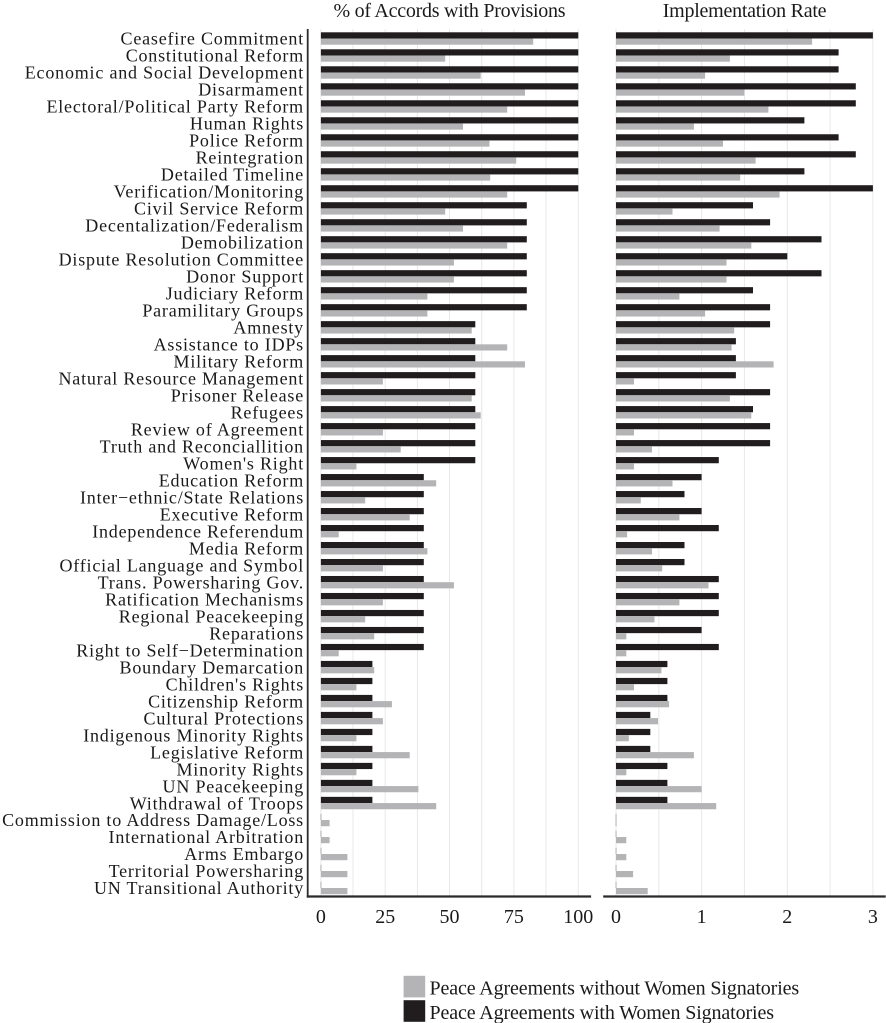 The height and width of the screenshot is (1023, 886). I want to click on svg-text: Truth and Reconciallition, so click(202, 446).